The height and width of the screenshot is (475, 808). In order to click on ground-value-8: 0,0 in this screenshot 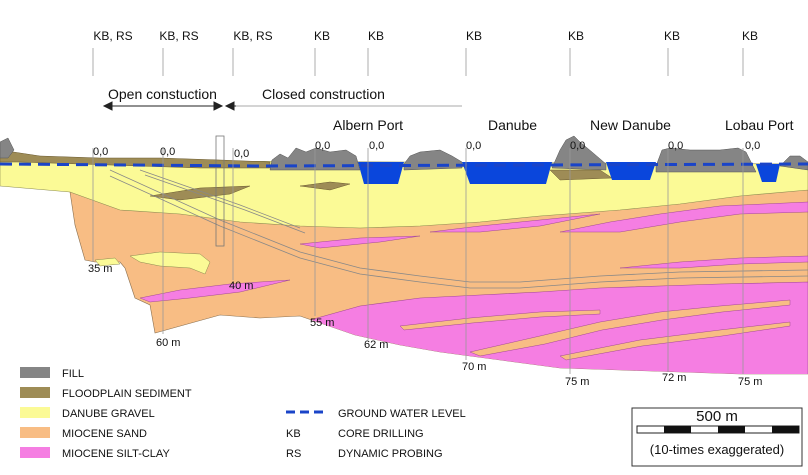, I will do `click(675, 146)`.